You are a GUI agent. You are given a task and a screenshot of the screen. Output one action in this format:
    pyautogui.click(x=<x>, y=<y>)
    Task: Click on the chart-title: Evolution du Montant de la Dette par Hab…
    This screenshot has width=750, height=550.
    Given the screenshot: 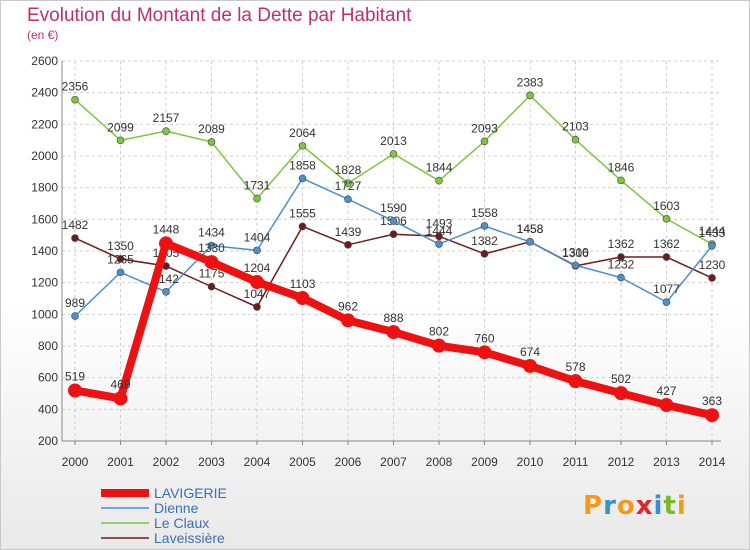 What is the action you would take?
    pyautogui.click(x=219, y=15)
    